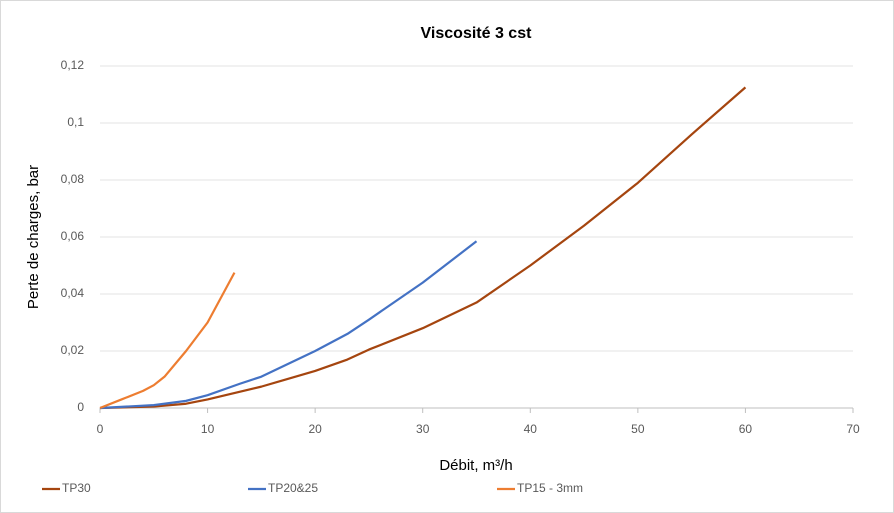 The image size is (894, 513). I want to click on y-tick-label: 0,04, so click(73, 293).